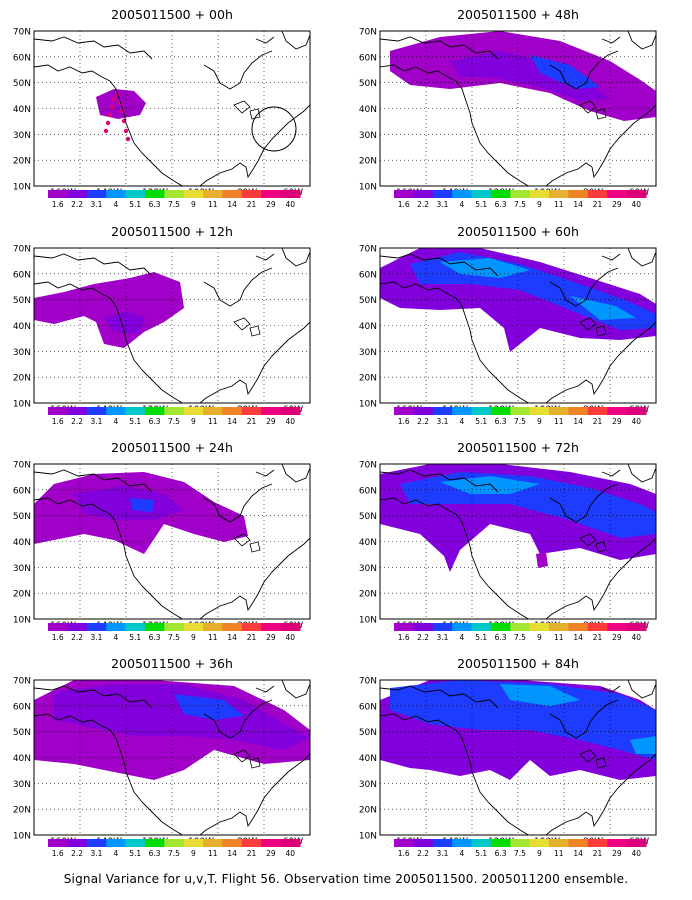 This screenshot has width=692, height=900. I want to click on observation-point, so click(114, 99).